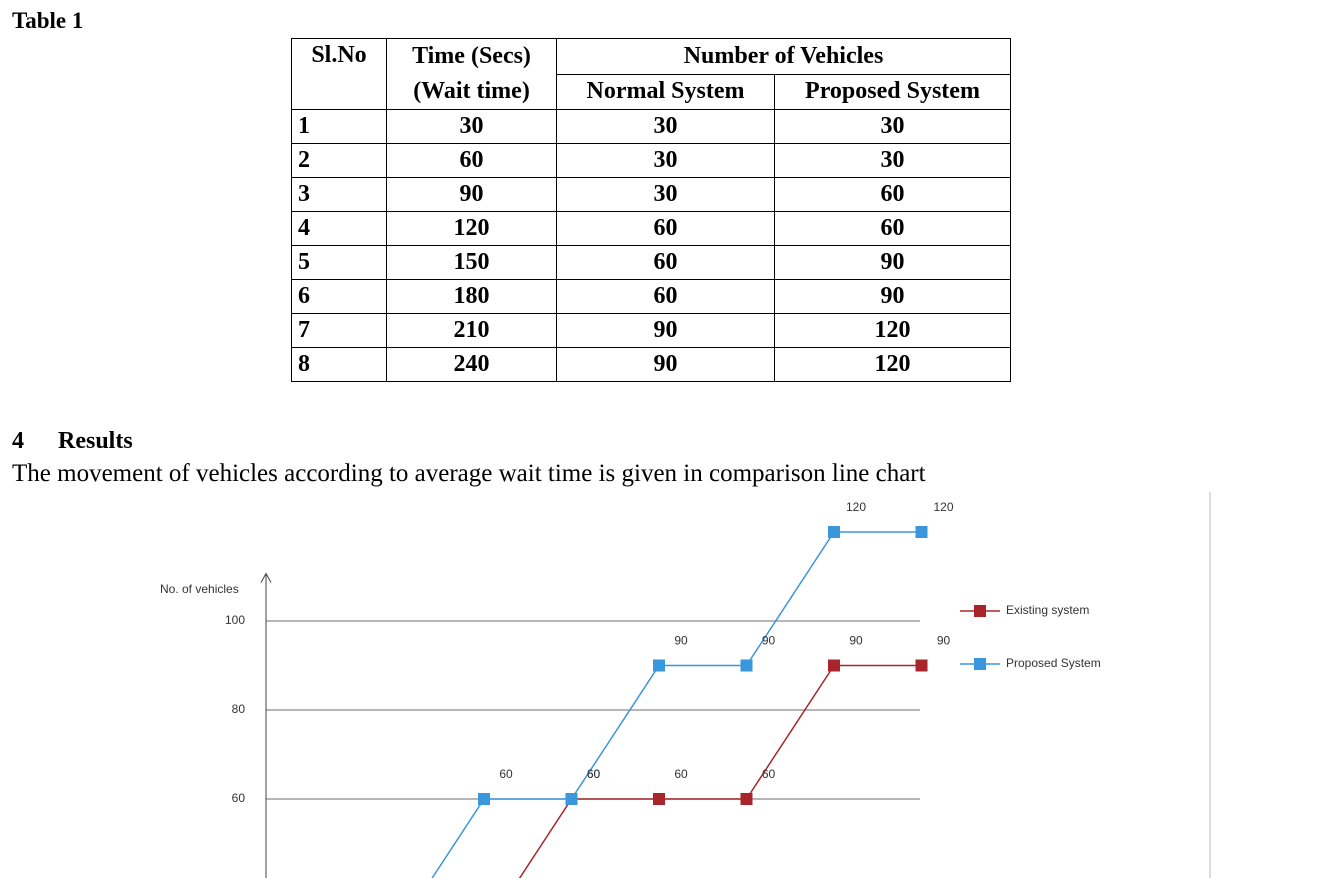 The height and width of the screenshot is (878, 1336). I want to click on section-heading: 4 Results, so click(72, 441).